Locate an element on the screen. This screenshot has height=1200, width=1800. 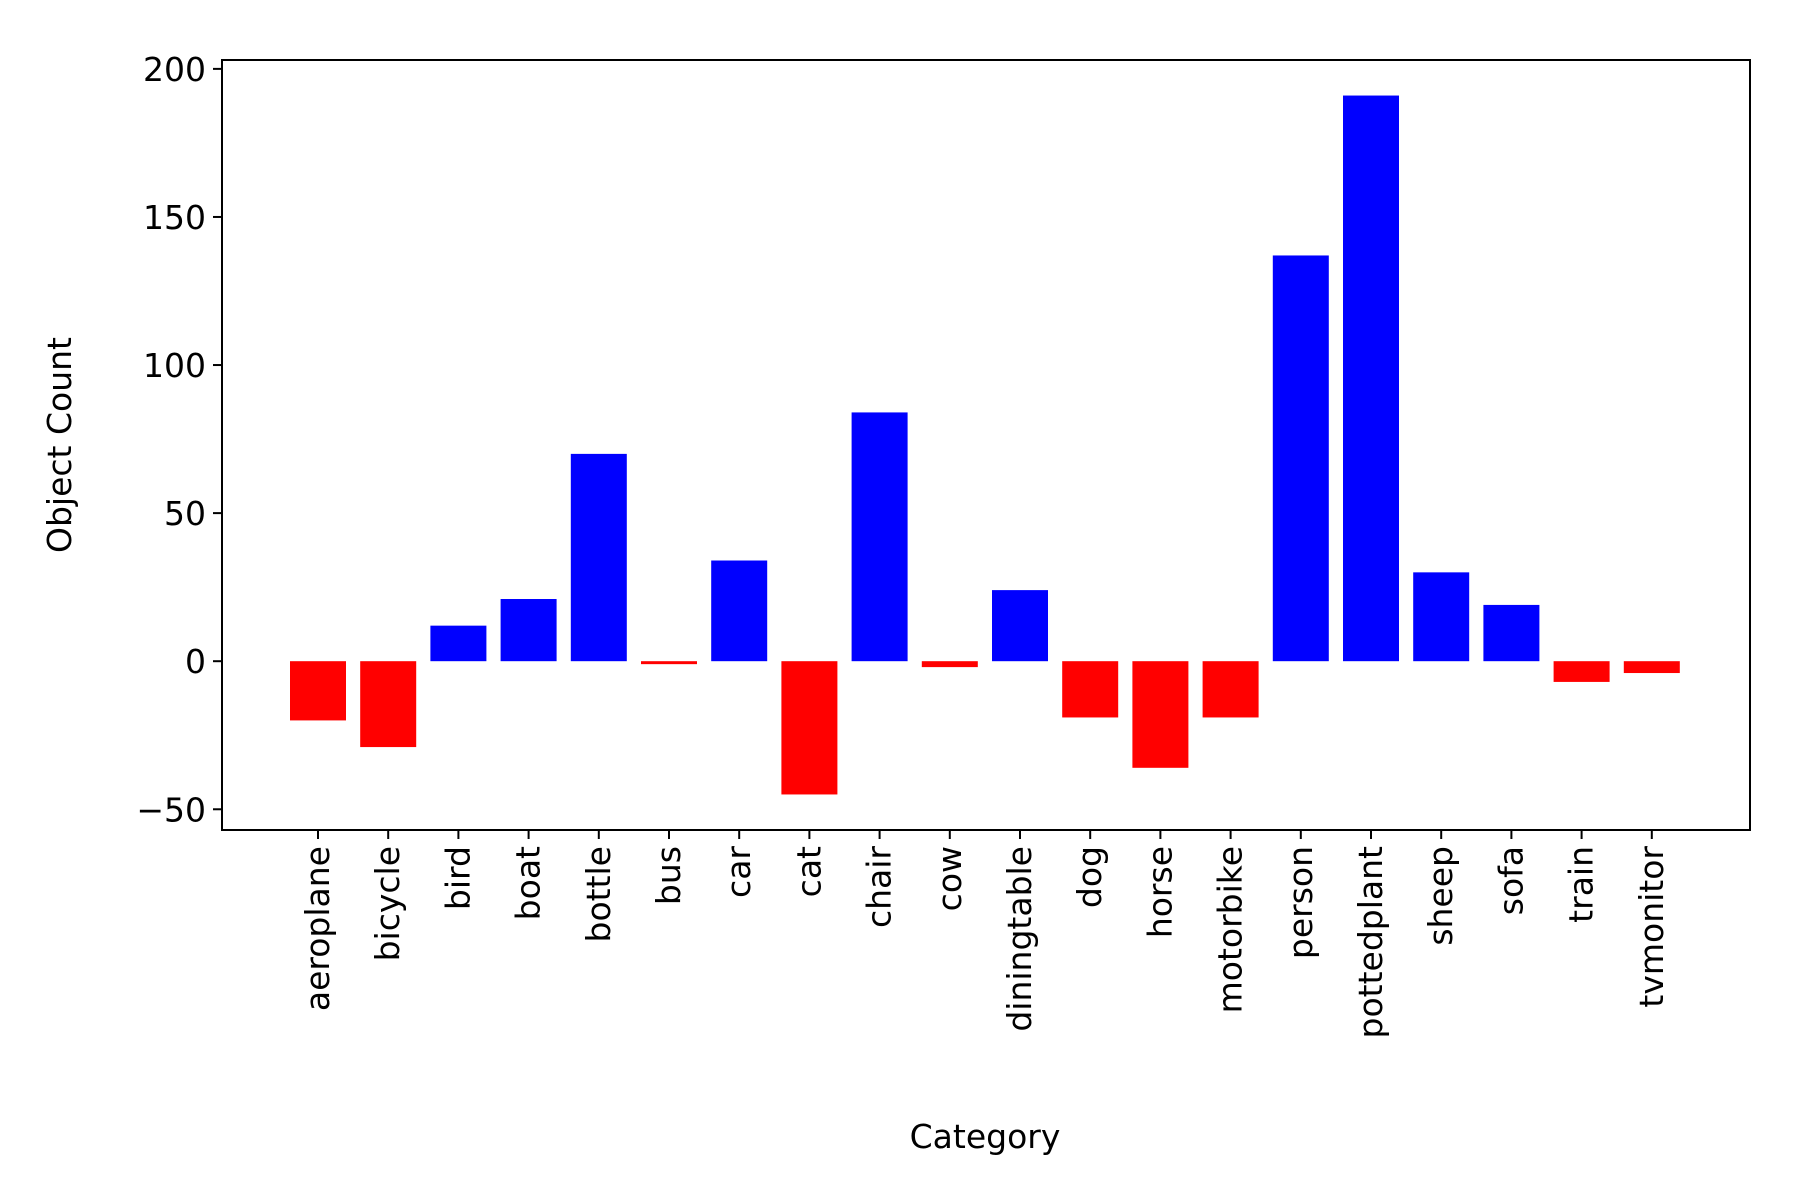
bar-car is located at coordinates (739, 611).